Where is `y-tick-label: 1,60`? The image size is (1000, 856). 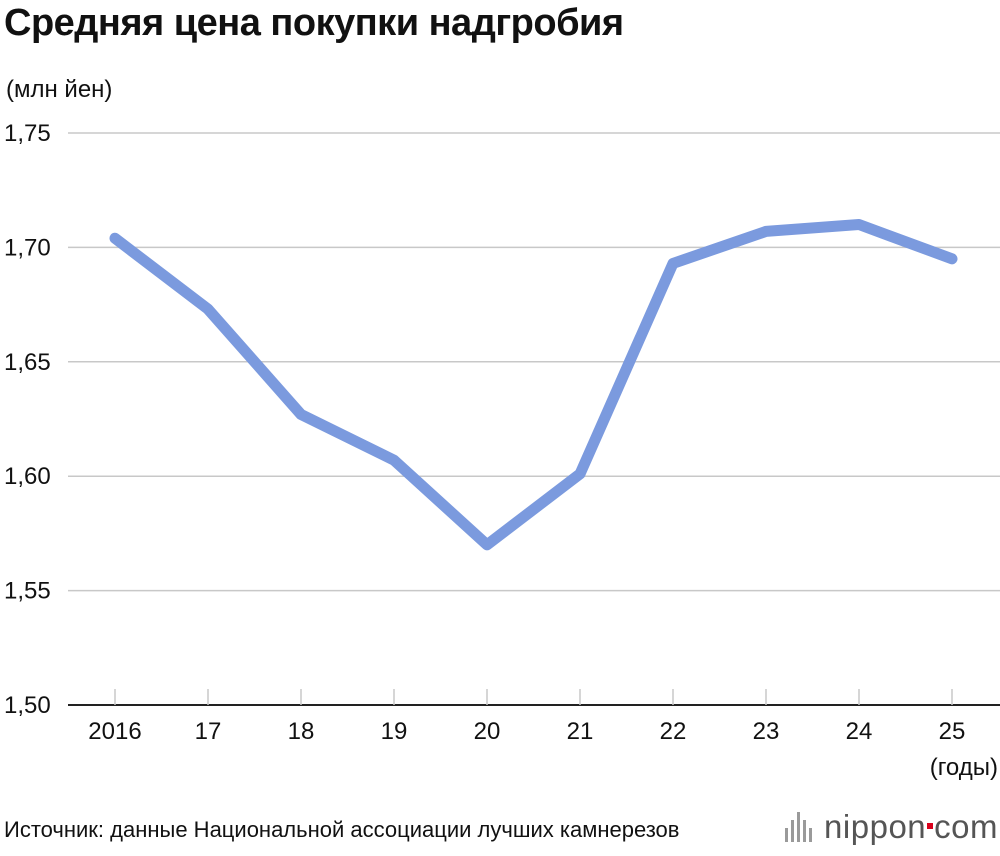
y-tick-label: 1,60 is located at coordinates (27, 476).